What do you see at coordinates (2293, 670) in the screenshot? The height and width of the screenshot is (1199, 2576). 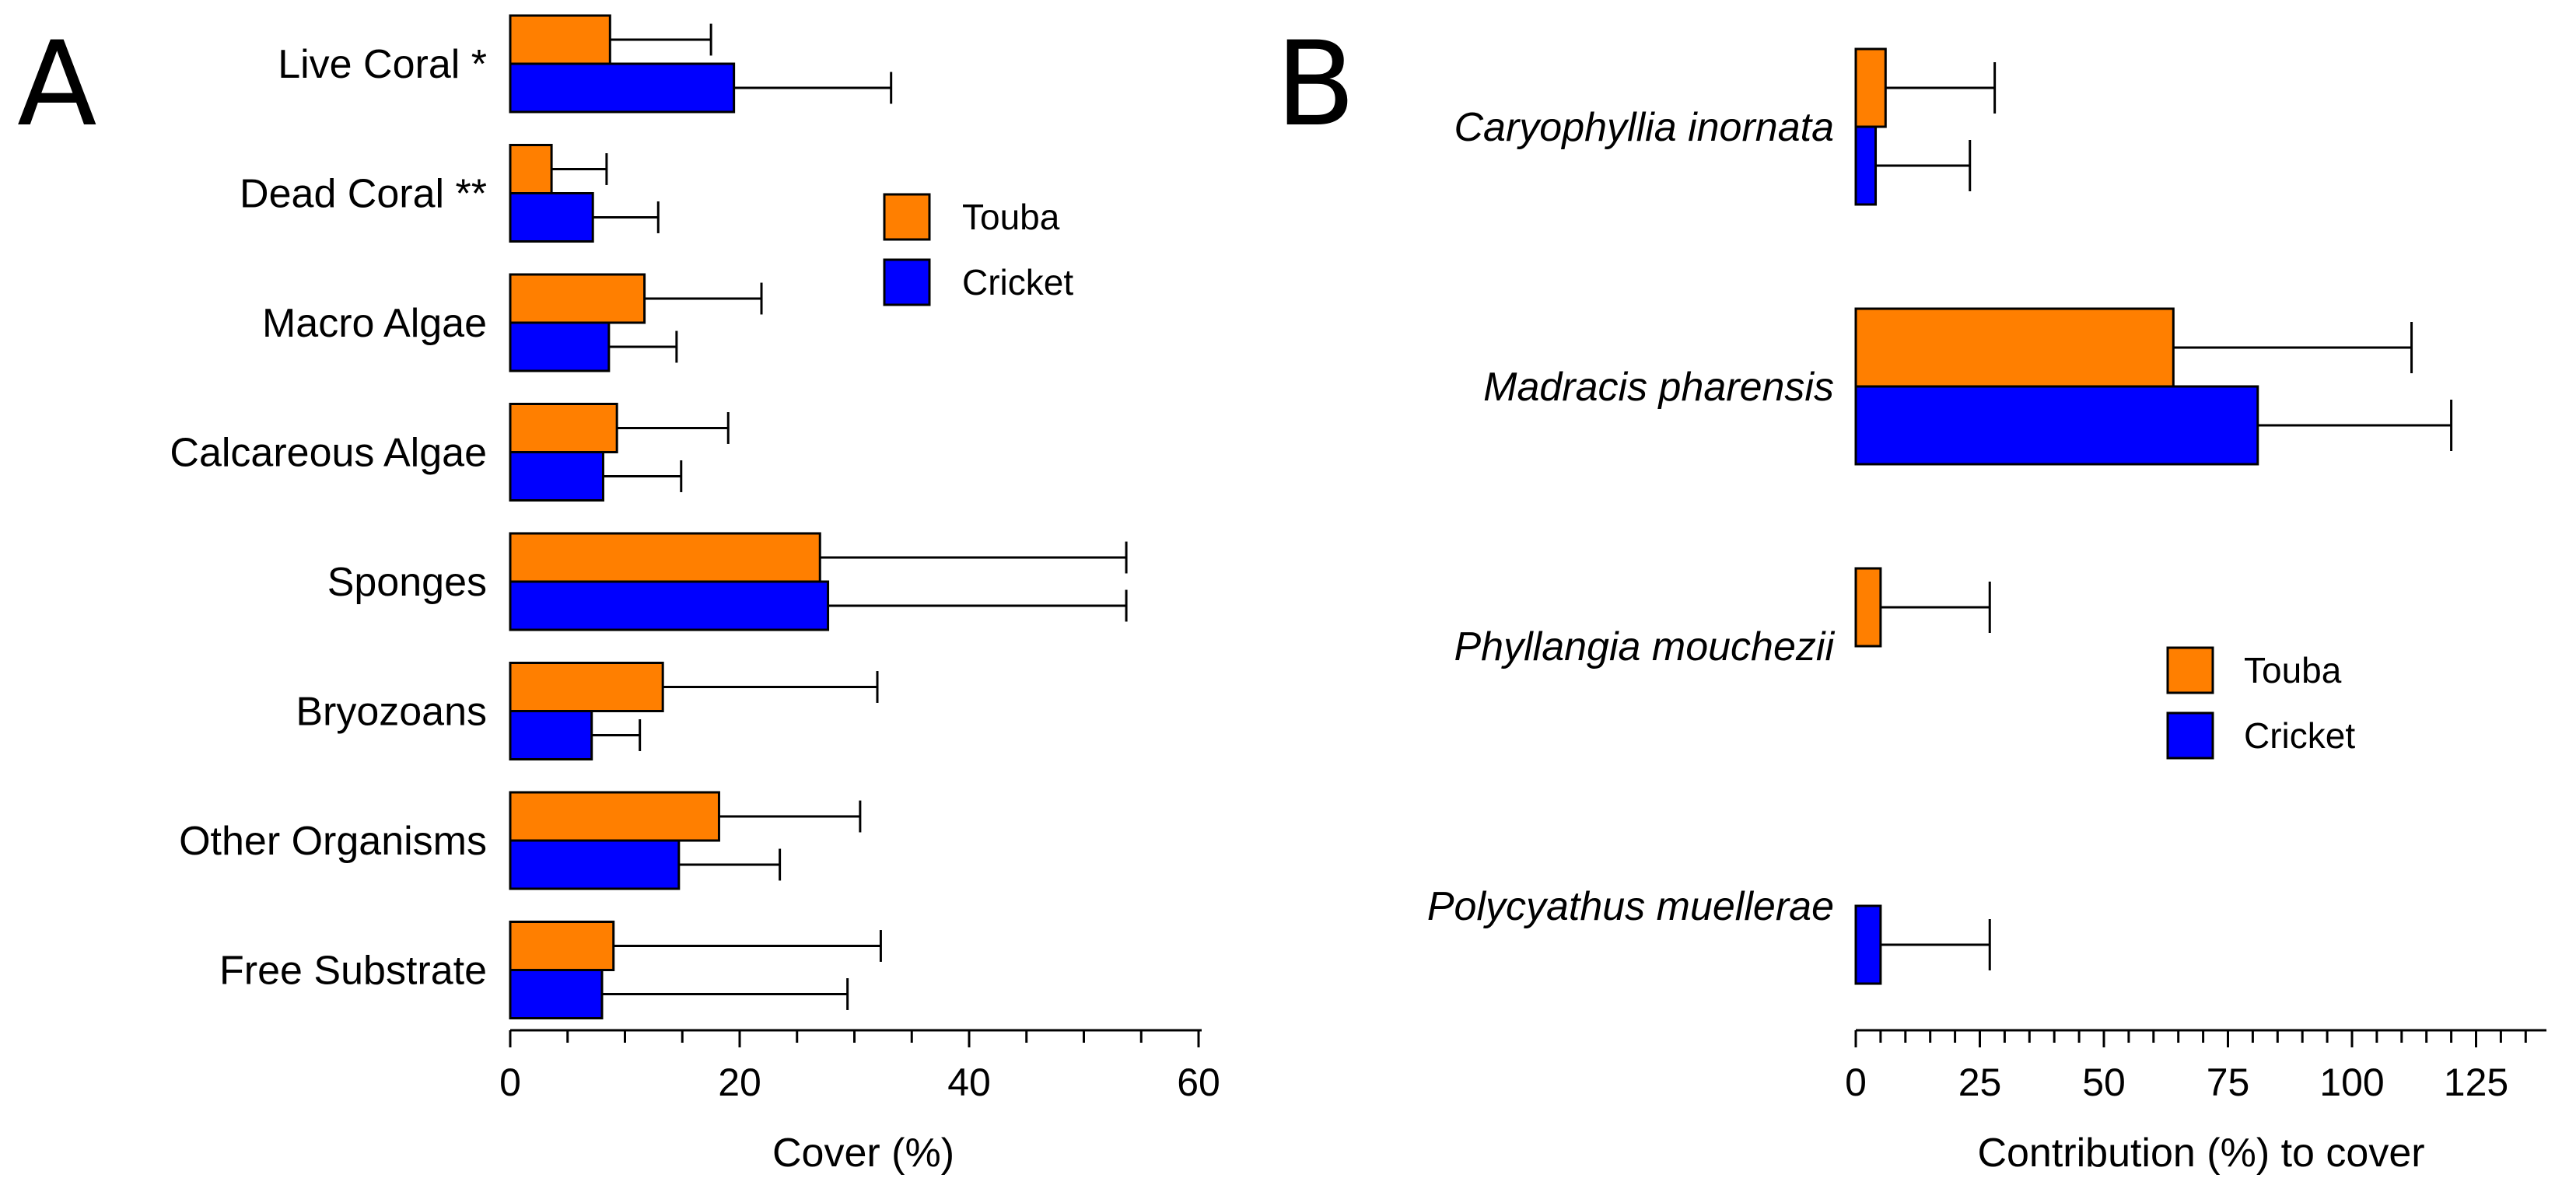 I see `legend-label-b-touba: Touba` at bounding box center [2293, 670].